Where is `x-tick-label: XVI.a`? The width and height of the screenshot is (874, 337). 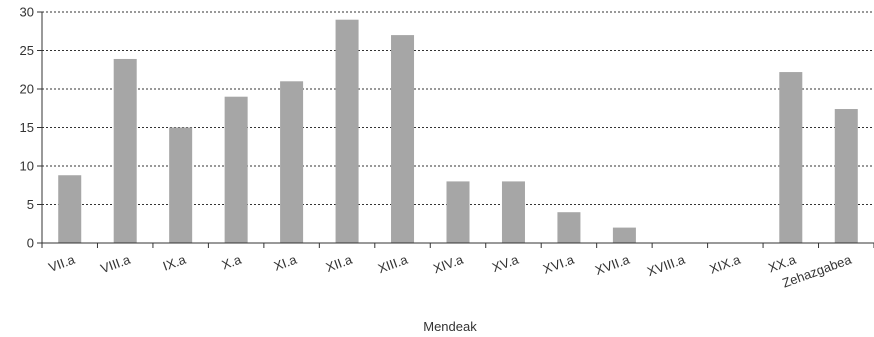 x-tick-label: XVI.a is located at coordinates (559, 263).